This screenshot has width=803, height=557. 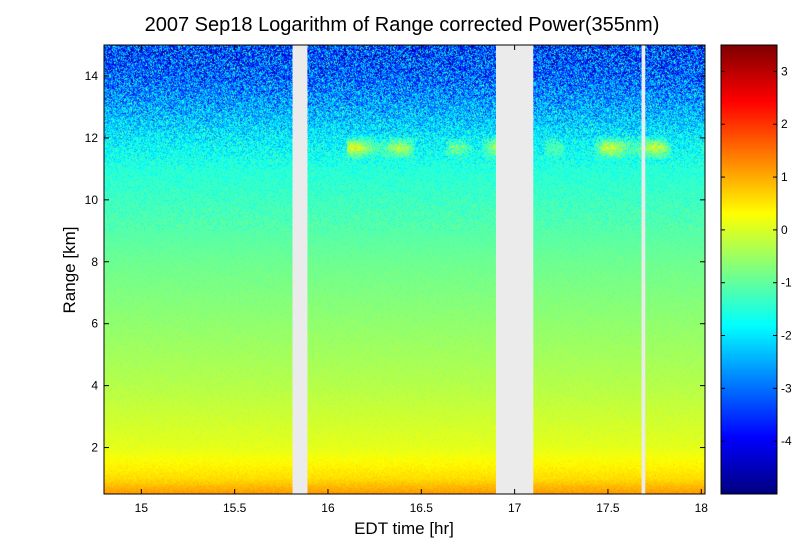 I want to click on colorbar-frame, so click(x=749, y=269).